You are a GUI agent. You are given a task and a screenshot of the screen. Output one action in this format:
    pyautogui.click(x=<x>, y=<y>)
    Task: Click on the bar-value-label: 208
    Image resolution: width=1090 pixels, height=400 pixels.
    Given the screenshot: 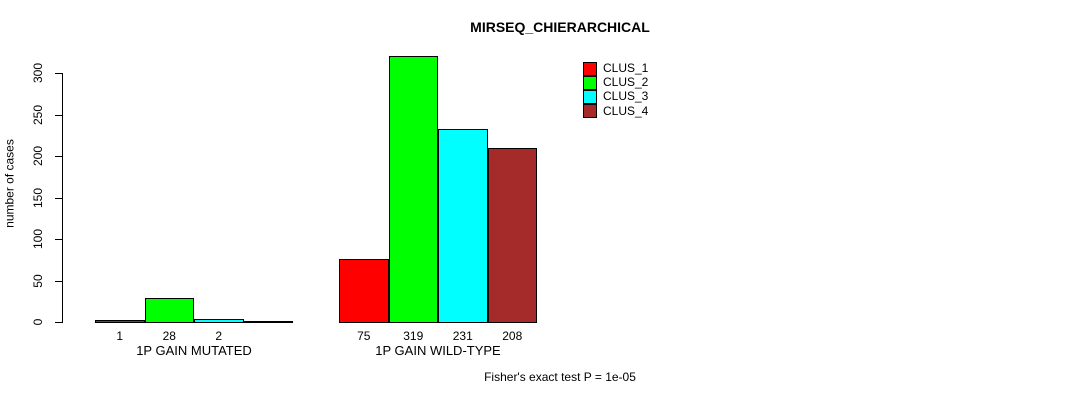 What is the action you would take?
    pyautogui.click(x=512, y=336)
    